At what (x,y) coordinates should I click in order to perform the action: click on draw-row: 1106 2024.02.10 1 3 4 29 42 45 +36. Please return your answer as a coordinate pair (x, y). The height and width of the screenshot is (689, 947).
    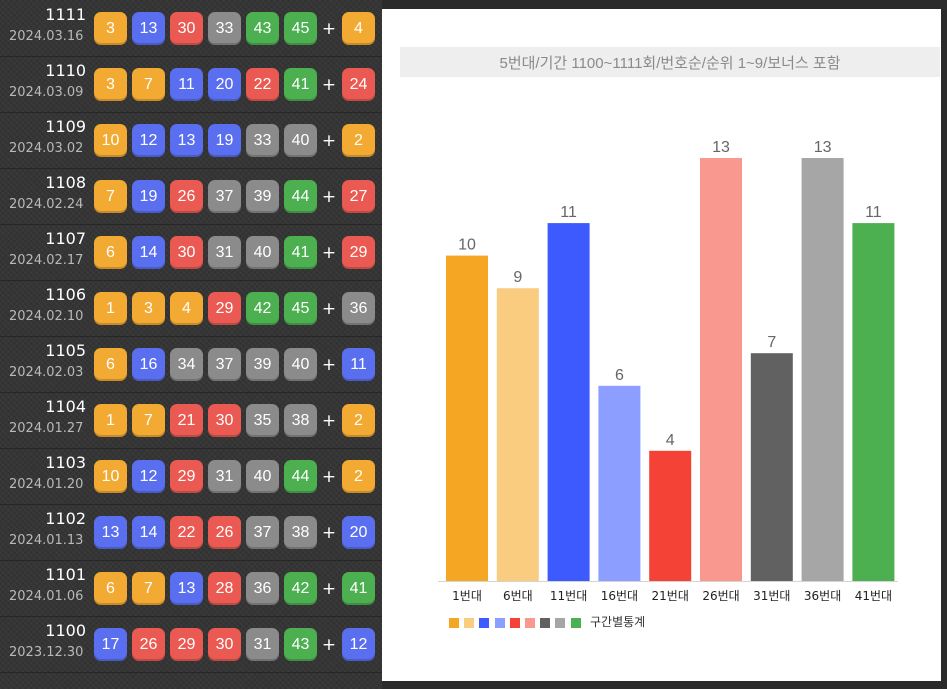
    Looking at the image, I should click on (191, 308).